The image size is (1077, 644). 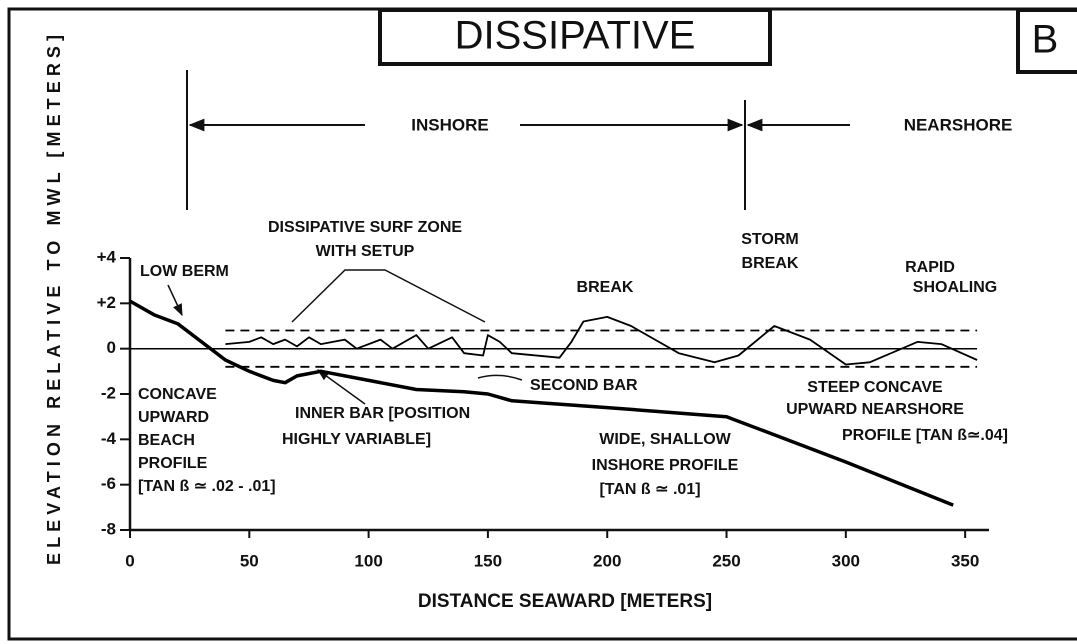 I want to click on y-tick-label: 0, so click(x=111, y=347).